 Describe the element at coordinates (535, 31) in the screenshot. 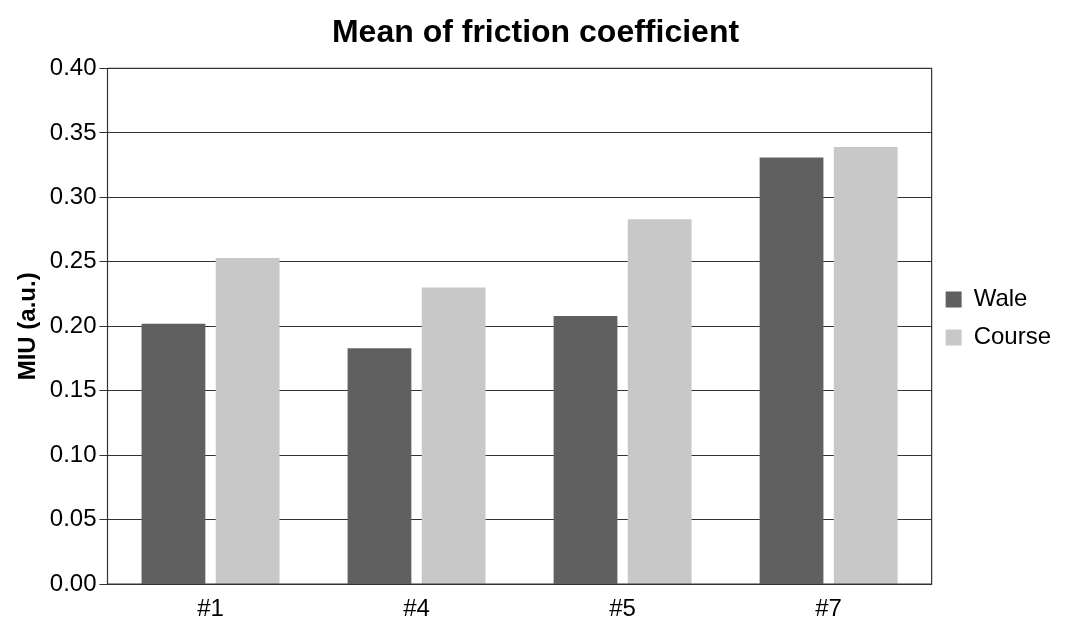

I see `chart-title: Mean of friction coefficient` at that location.